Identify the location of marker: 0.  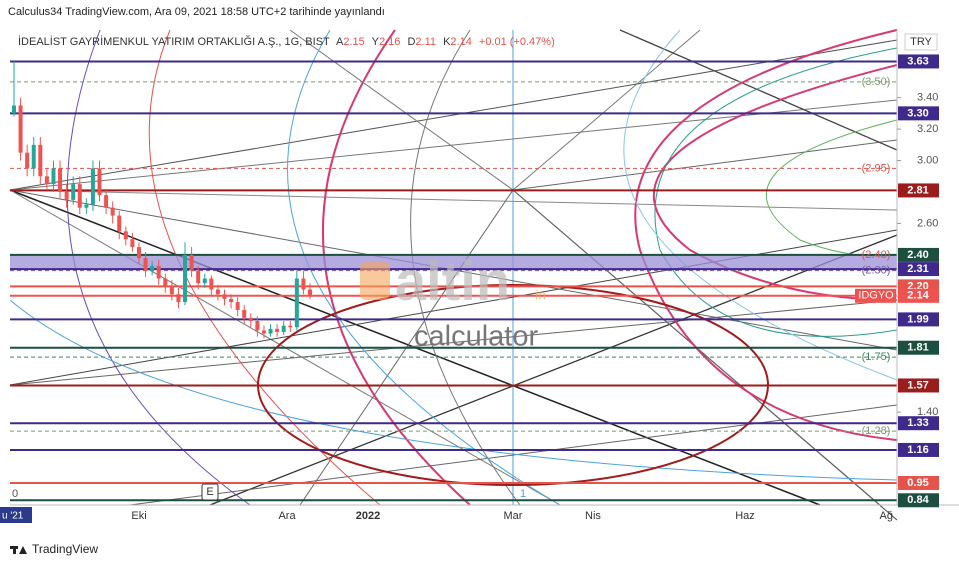
(15, 494).